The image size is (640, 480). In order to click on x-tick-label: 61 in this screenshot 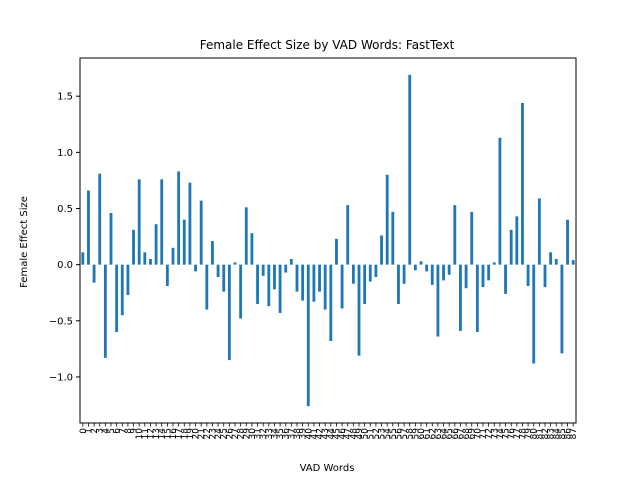, I will do `click(428, 433)`.